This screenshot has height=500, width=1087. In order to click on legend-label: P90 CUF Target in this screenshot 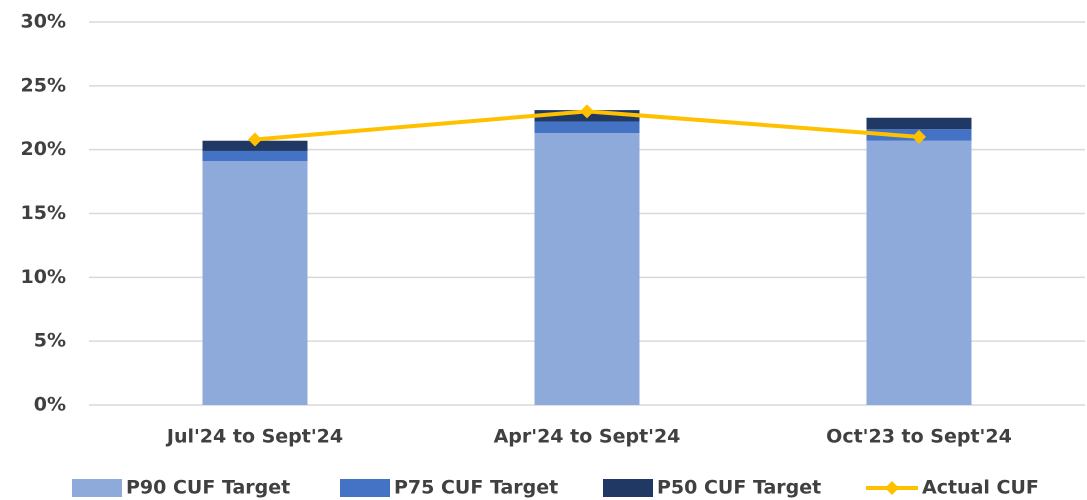, I will do `click(208, 488)`.